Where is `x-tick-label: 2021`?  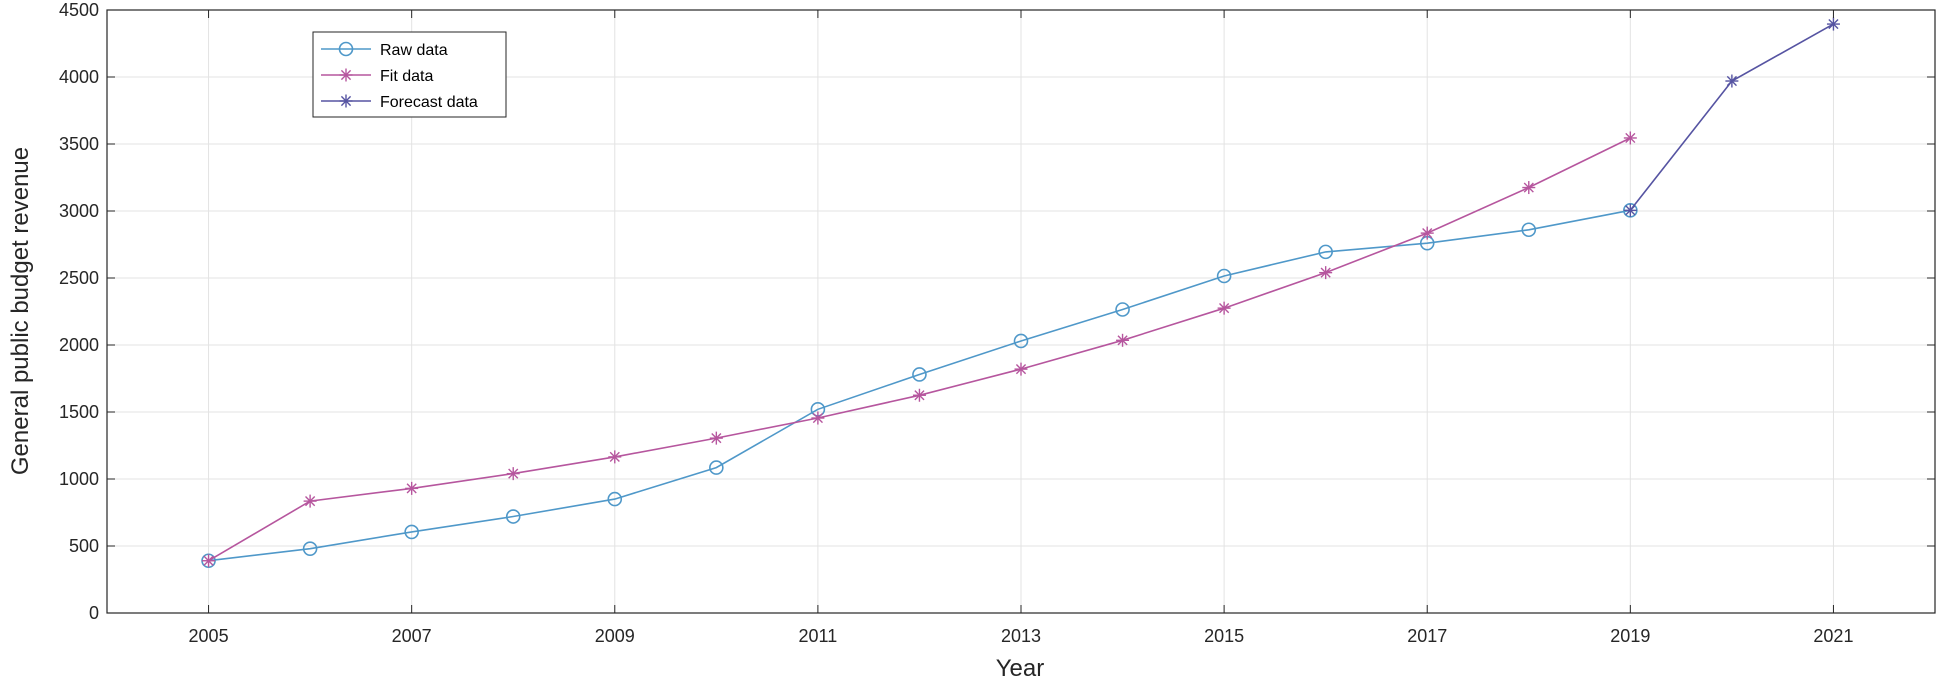
x-tick-label: 2021 is located at coordinates (1833, 636).